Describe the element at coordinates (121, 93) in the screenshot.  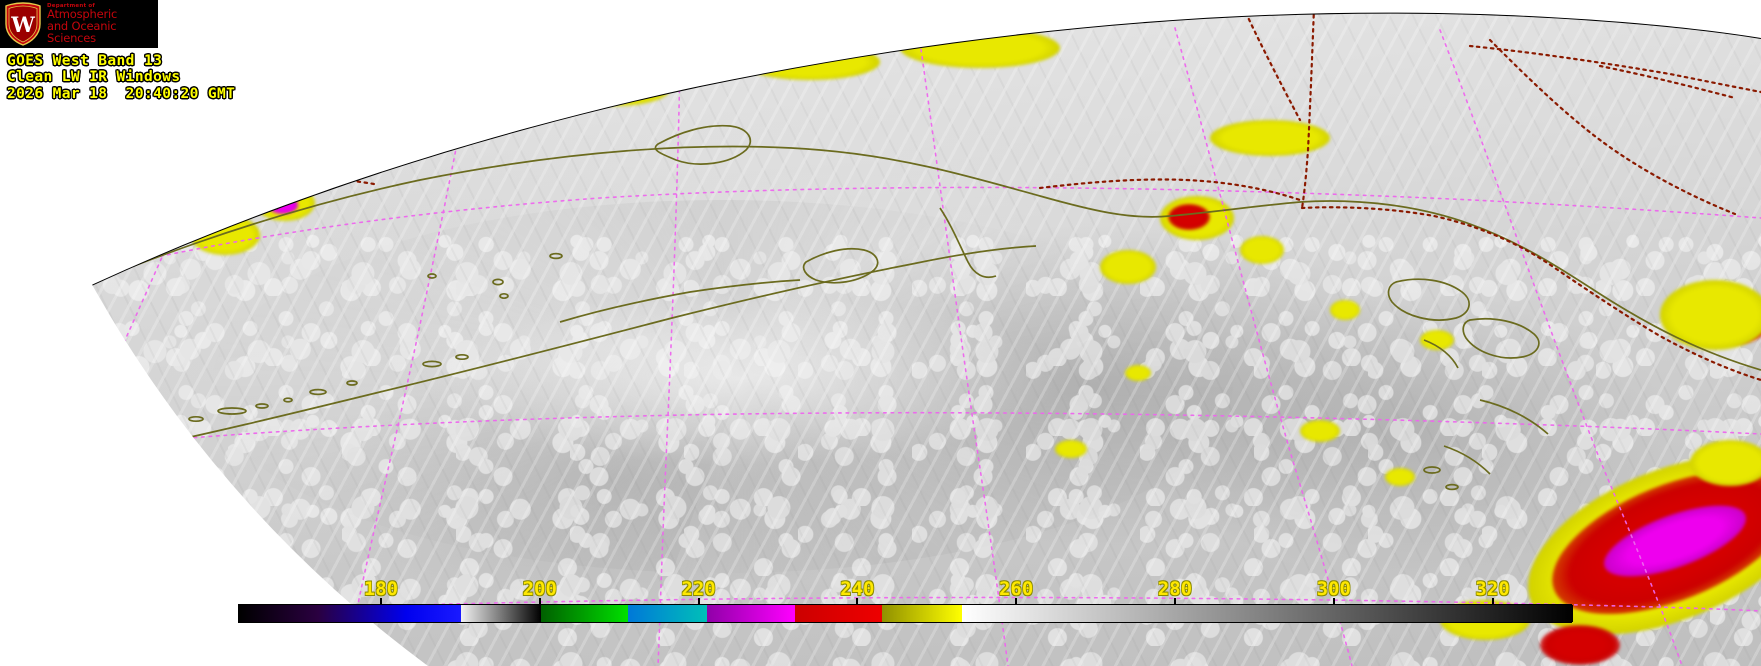
I see `title-timestamp: 2026 Mar 18 20:40:20 GMT` at that location.